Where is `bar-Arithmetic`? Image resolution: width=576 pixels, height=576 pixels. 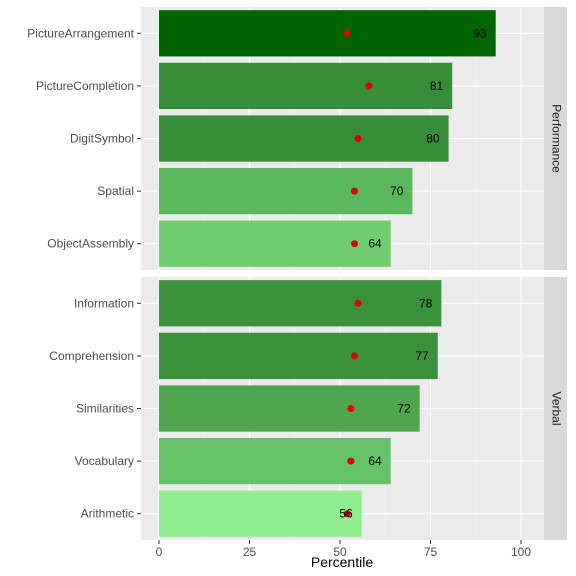
bar-Arithmetic is located at coordinates (260, 513).